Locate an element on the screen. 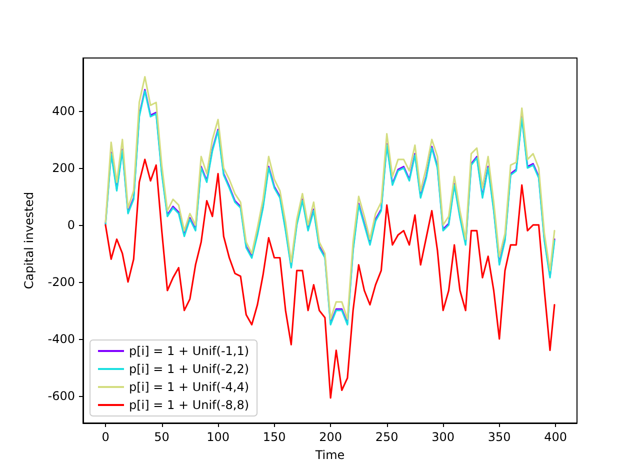 This screenshot has width=640, height=476. y-tick-label: -600 is located at coordinates (61, 395).